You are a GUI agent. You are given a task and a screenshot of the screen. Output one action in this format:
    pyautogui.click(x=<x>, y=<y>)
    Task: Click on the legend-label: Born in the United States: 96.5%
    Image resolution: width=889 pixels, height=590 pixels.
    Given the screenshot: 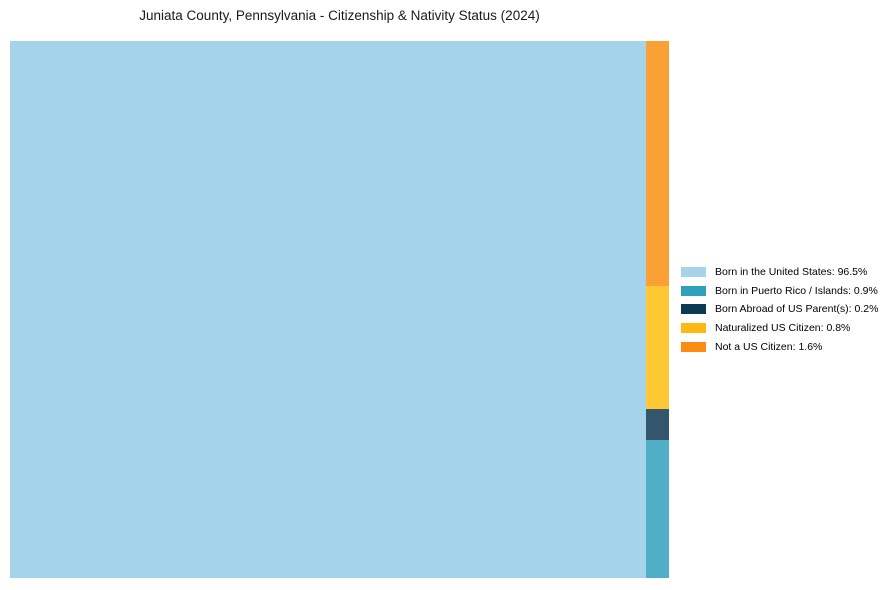 What is the action you would take?
    pyautogui.click(x=791, y=272)
    